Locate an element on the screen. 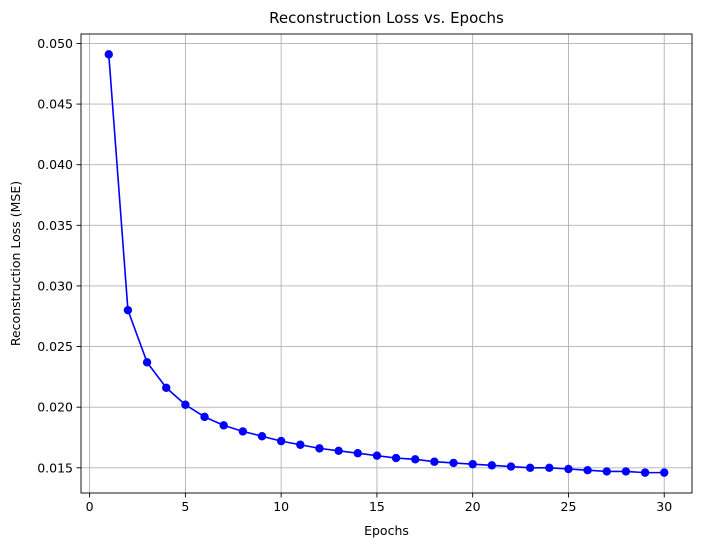 The image size is (708, 547). y-tick-label: 0.015 is located at coordinates (55, 467).